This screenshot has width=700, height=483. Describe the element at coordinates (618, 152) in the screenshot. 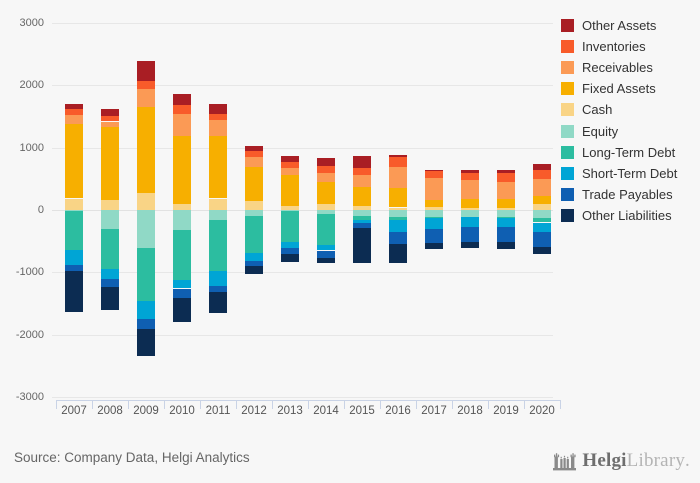

I see `legend-item-long-term-debt: Long-Term Debt` at that location.